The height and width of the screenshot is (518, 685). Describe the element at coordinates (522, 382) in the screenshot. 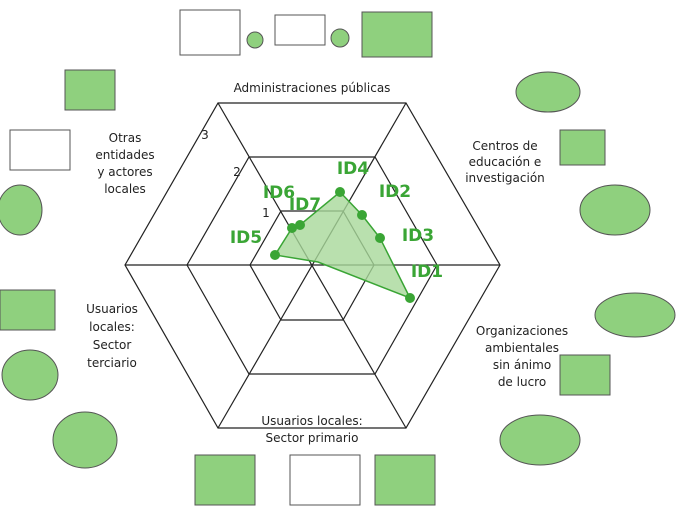

I see `sector-label: de lucro` at that location.